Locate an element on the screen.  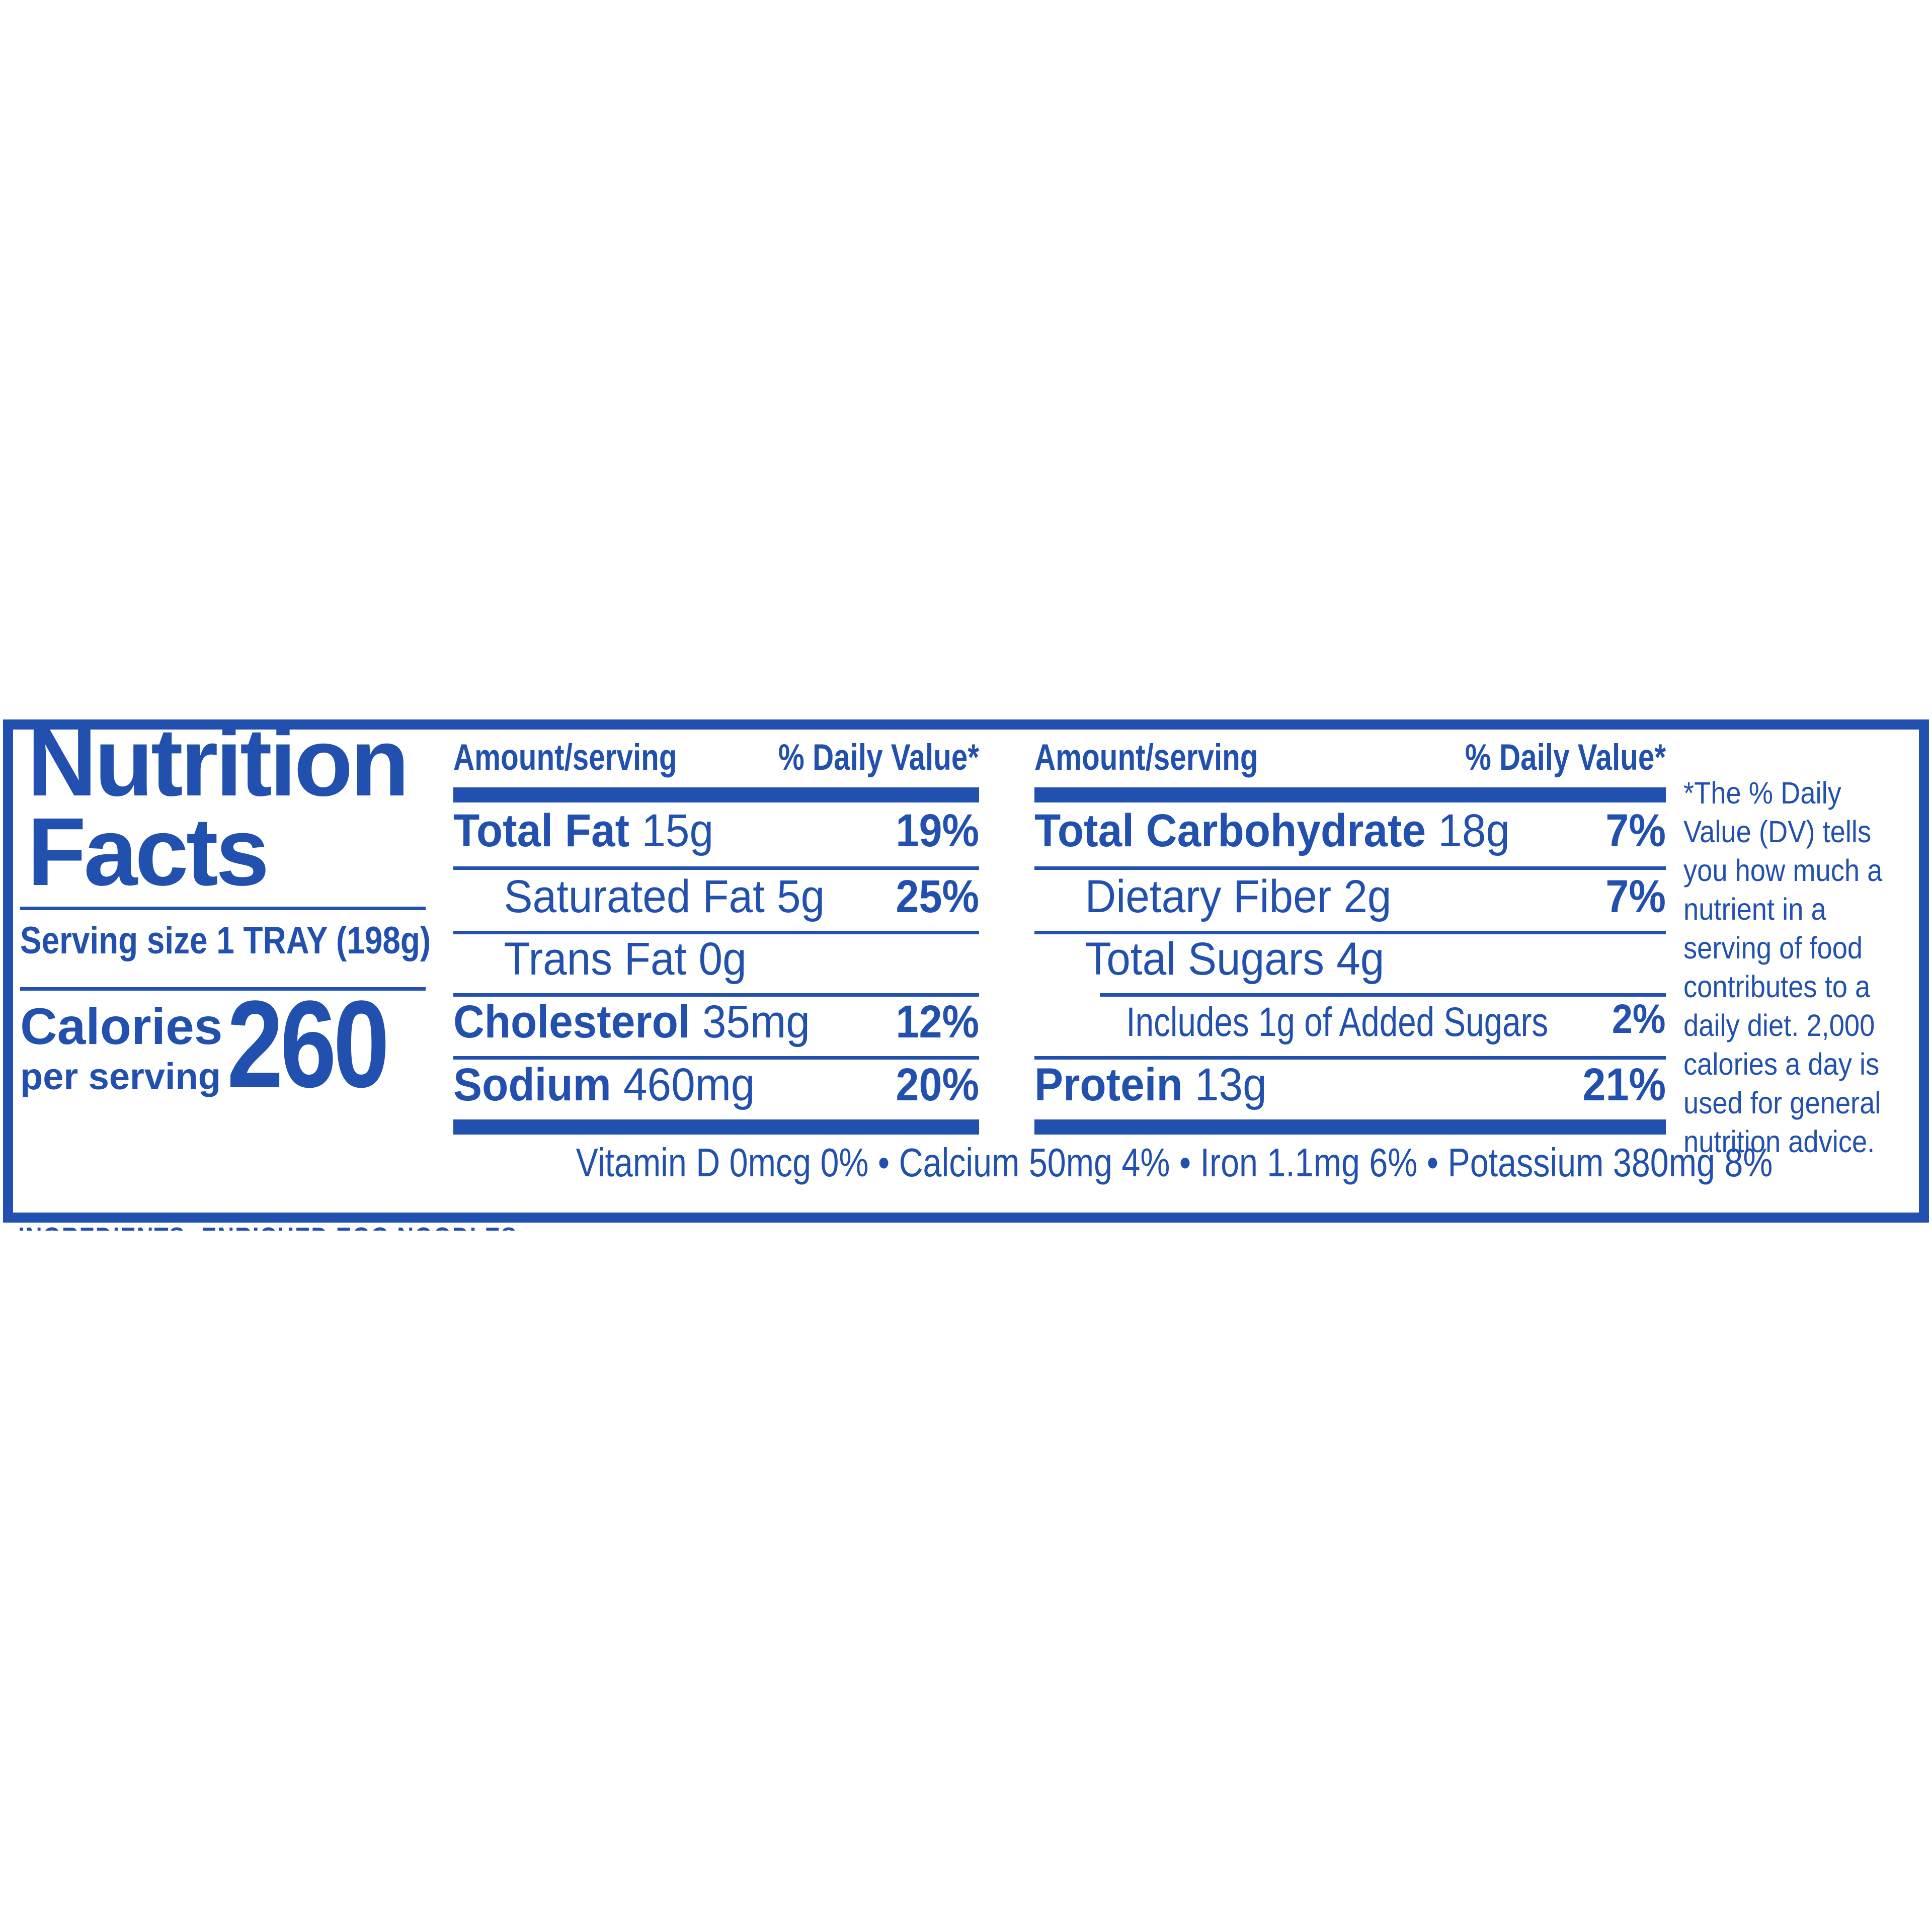
nutrient-dv: 12% is located at coordinates (937, 1022).